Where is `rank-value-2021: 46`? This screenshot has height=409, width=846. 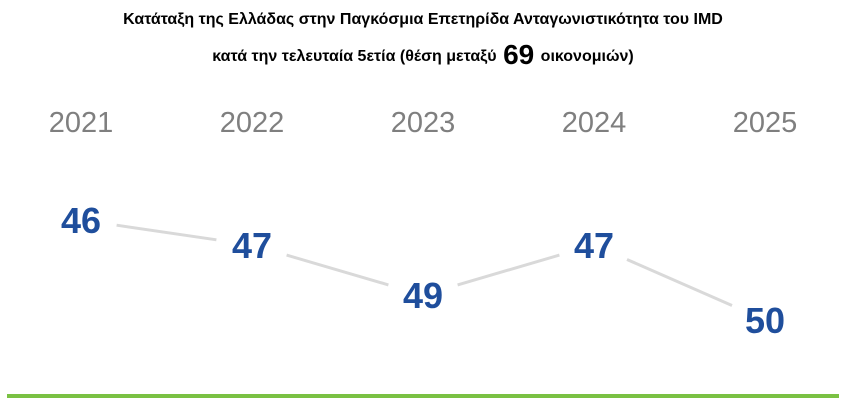
rank-value-2021: 46 is located at coordinates (81, 220).